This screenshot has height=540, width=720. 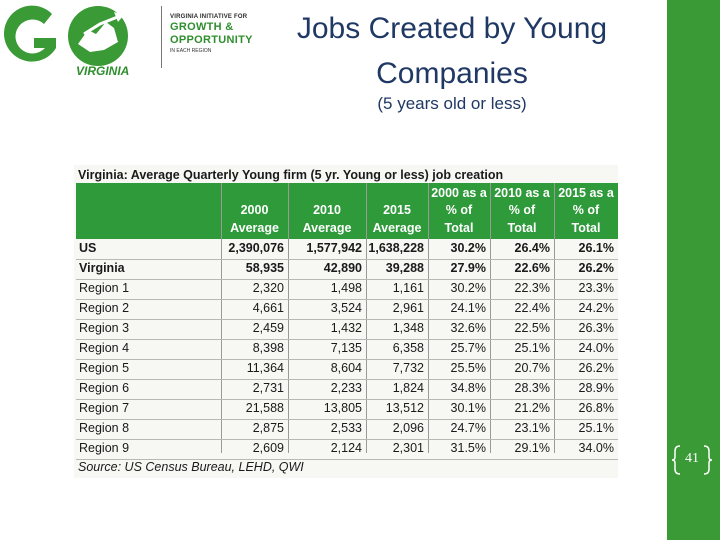 I want to click on table-row: Region 4 8,398 7,135 6,358 25.7% 25.1% 24.0%, so click(x=347, y=349).